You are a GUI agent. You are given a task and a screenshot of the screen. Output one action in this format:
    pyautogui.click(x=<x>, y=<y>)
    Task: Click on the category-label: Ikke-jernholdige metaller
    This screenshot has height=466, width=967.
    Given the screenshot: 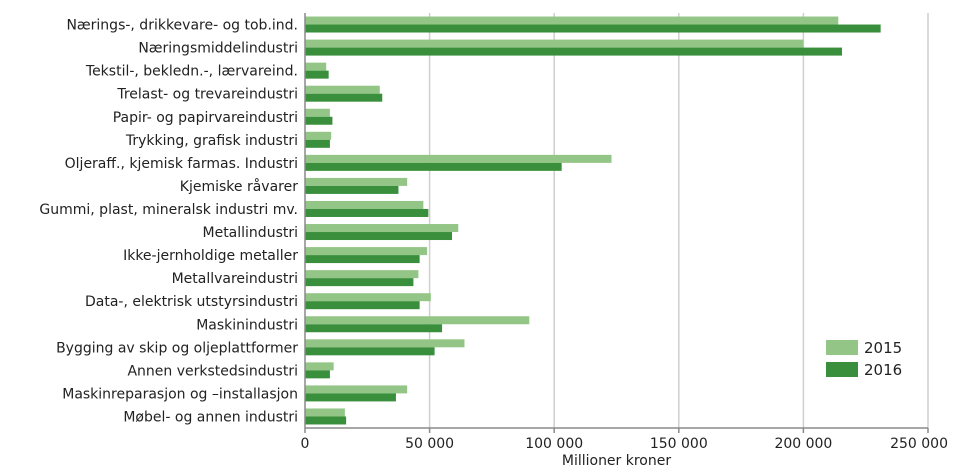 What is the action you would take?
    pyautogui.click(x=210, y=256)
    